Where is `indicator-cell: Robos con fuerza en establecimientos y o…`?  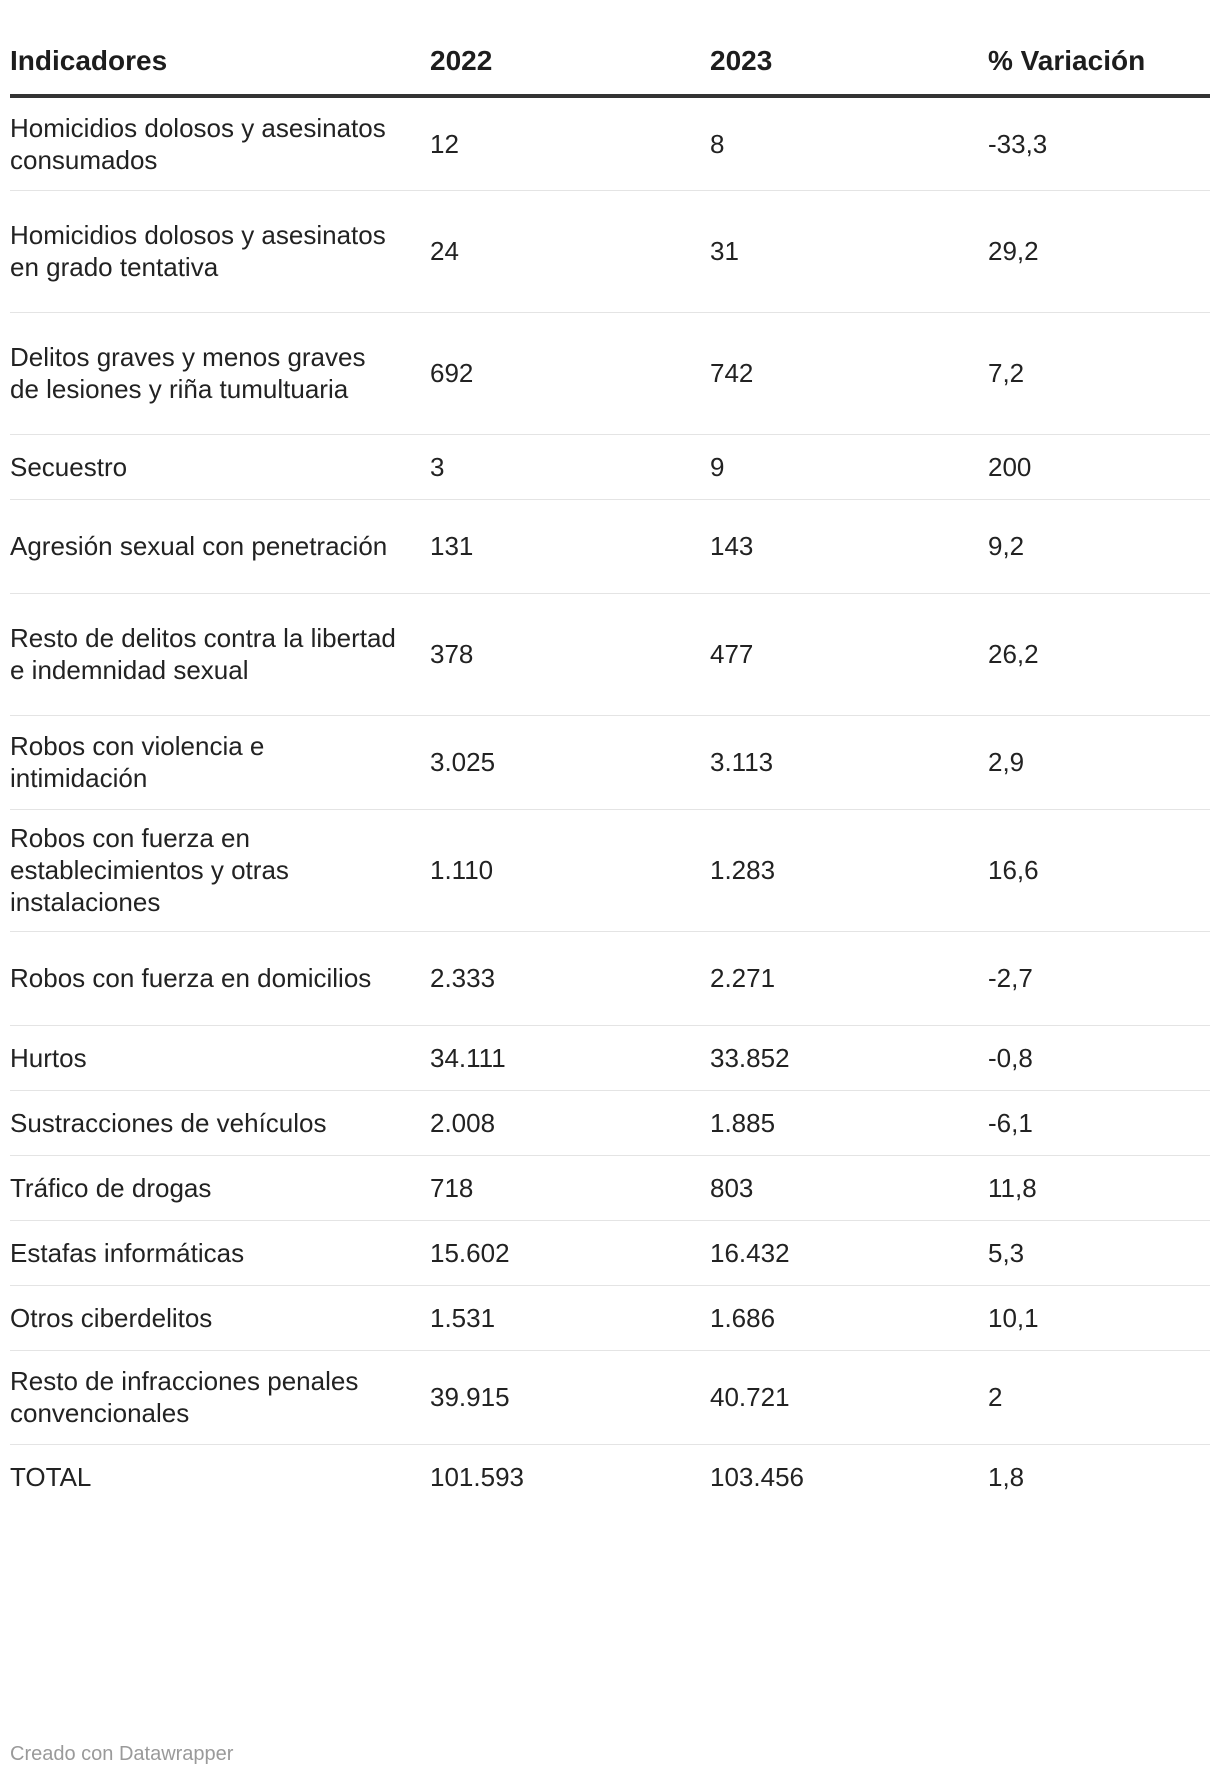 indicator-cell: Robos con fuerza en establecimientos y o… is located at coordinates (220, 870).